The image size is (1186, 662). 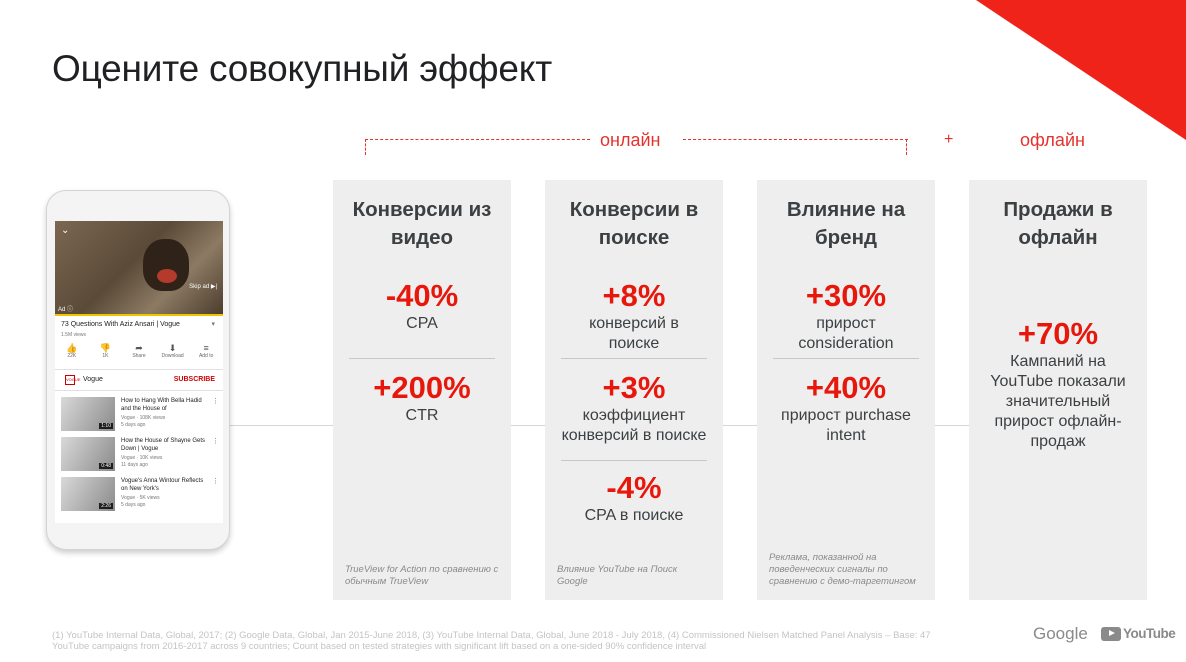 I want to click on share-icon: ➦, so click(x=139, y=348).